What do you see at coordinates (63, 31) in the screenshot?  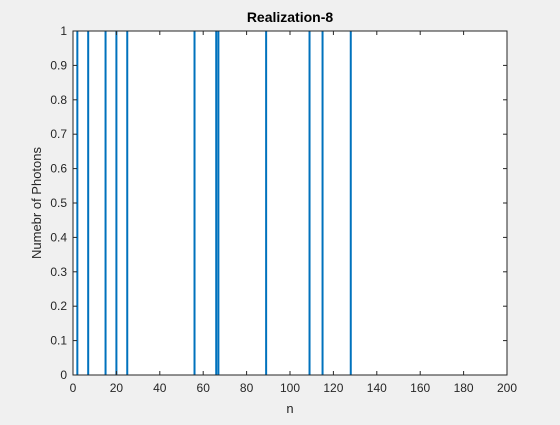 I see `y-tick-label: 1` at bounding box center [63, 31].